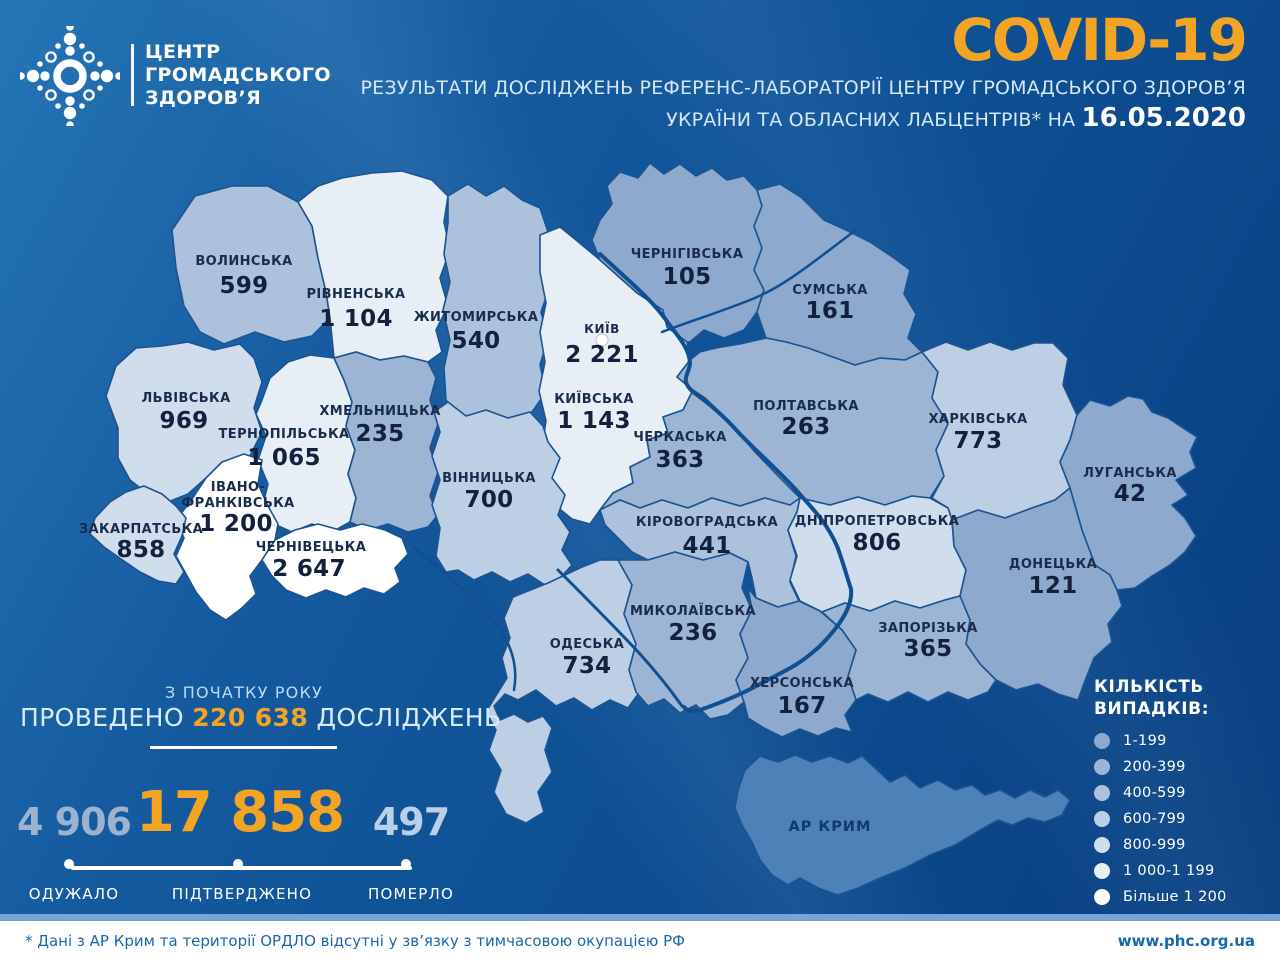 This screenshot has width=1280, height=961. I want to click on region-riv-name: РІВНЕНСЬКА, so click(355, 294).